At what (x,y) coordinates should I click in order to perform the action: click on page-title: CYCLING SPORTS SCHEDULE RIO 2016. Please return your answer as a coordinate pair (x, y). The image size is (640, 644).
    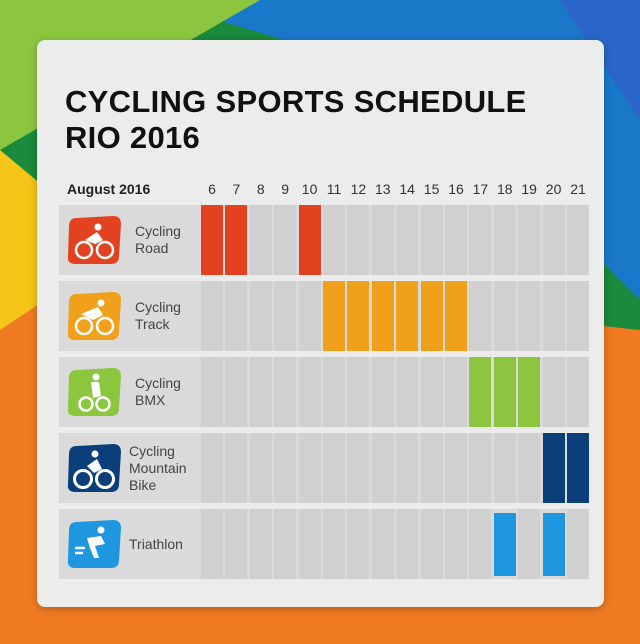
    Looking at the image, I should click on (296, 120).